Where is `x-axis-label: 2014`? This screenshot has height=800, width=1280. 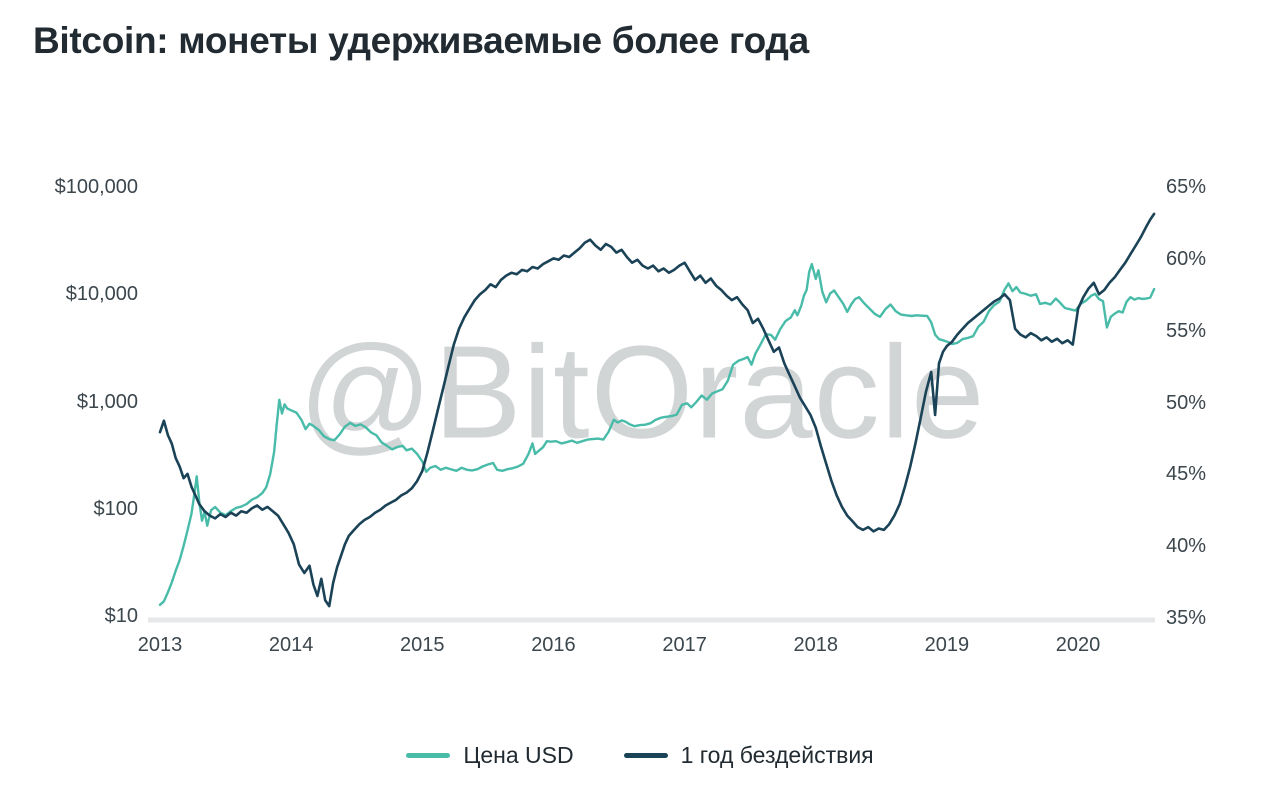
x-axis-label: 2014 is located at coordinates (291, 645).